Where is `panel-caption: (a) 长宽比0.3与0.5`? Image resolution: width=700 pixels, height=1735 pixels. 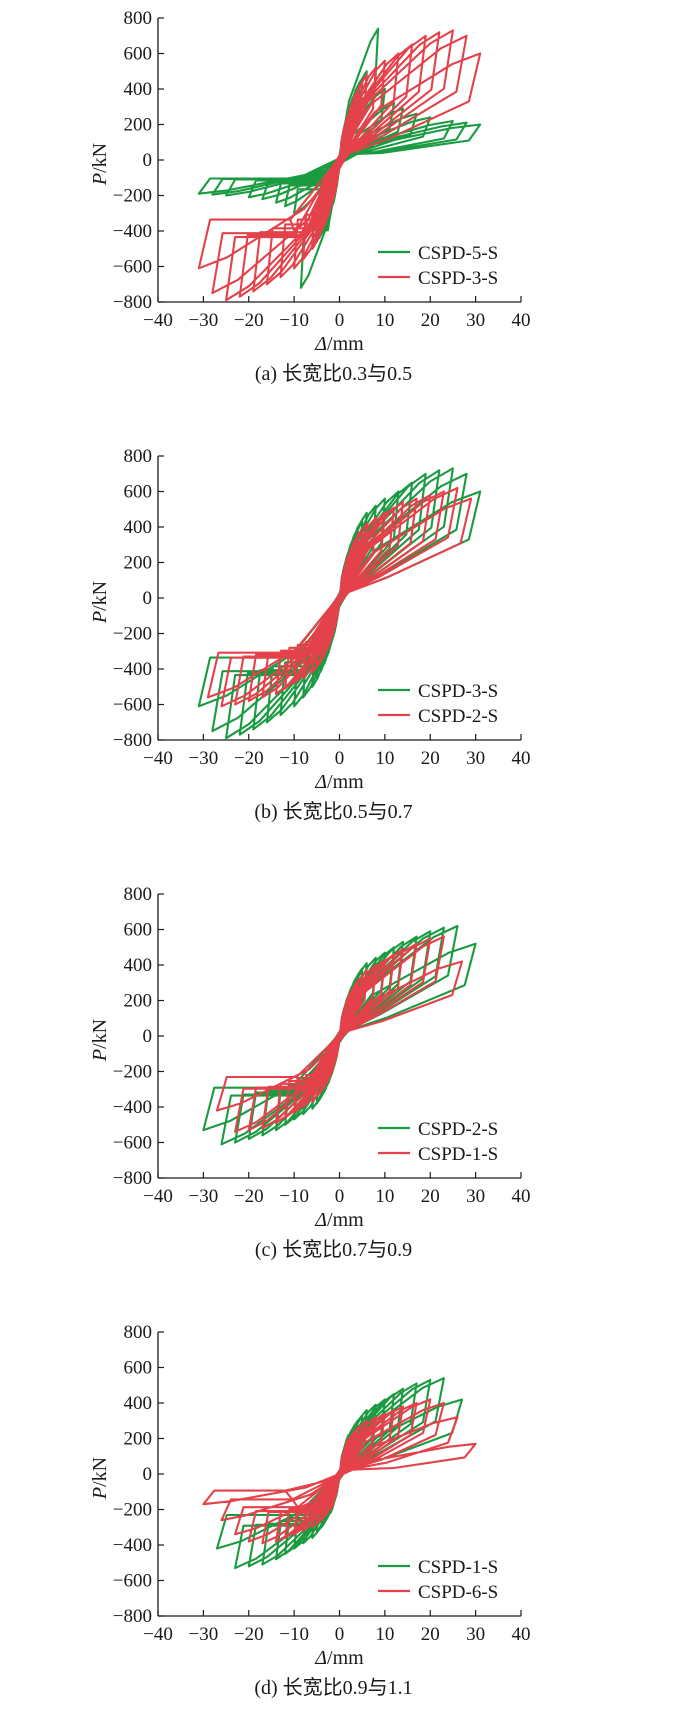 panel-caption: (a) 长宽比0.3与0.5 is located at coordinates (333, 373).